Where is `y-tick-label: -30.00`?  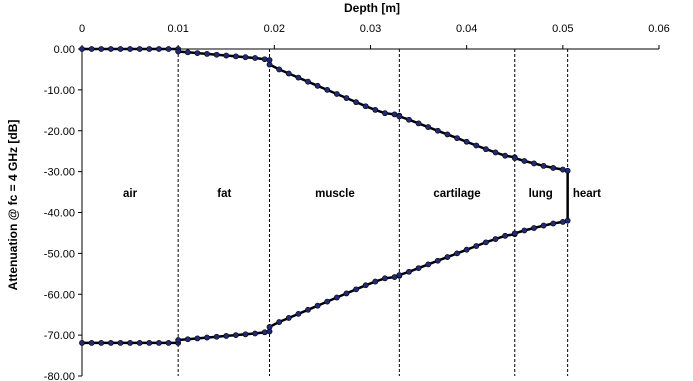 y-tick-label: -30.00 is located at coordinates (59, 173).